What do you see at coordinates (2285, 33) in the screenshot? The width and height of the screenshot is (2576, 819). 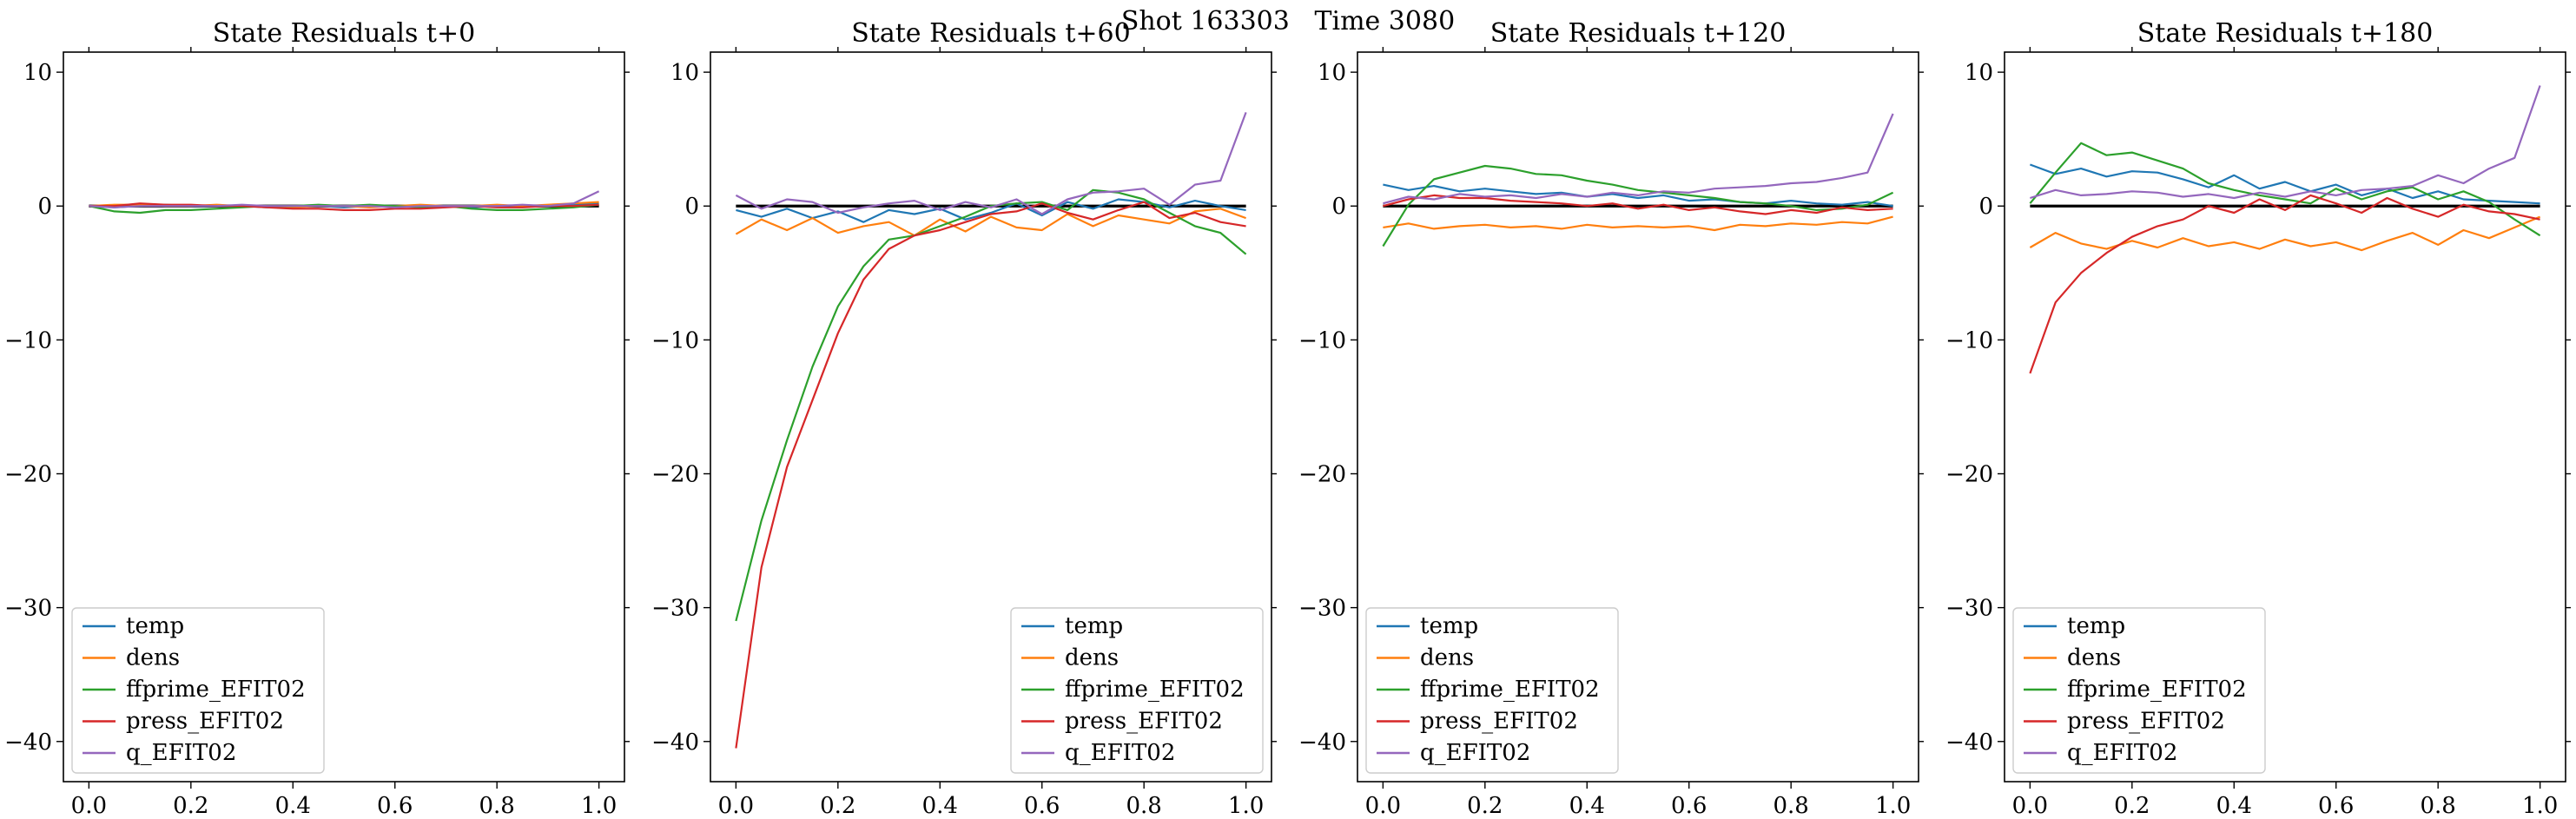 I see `subplot-title: State Residuals t+180` at bounding box center [2285, 33].